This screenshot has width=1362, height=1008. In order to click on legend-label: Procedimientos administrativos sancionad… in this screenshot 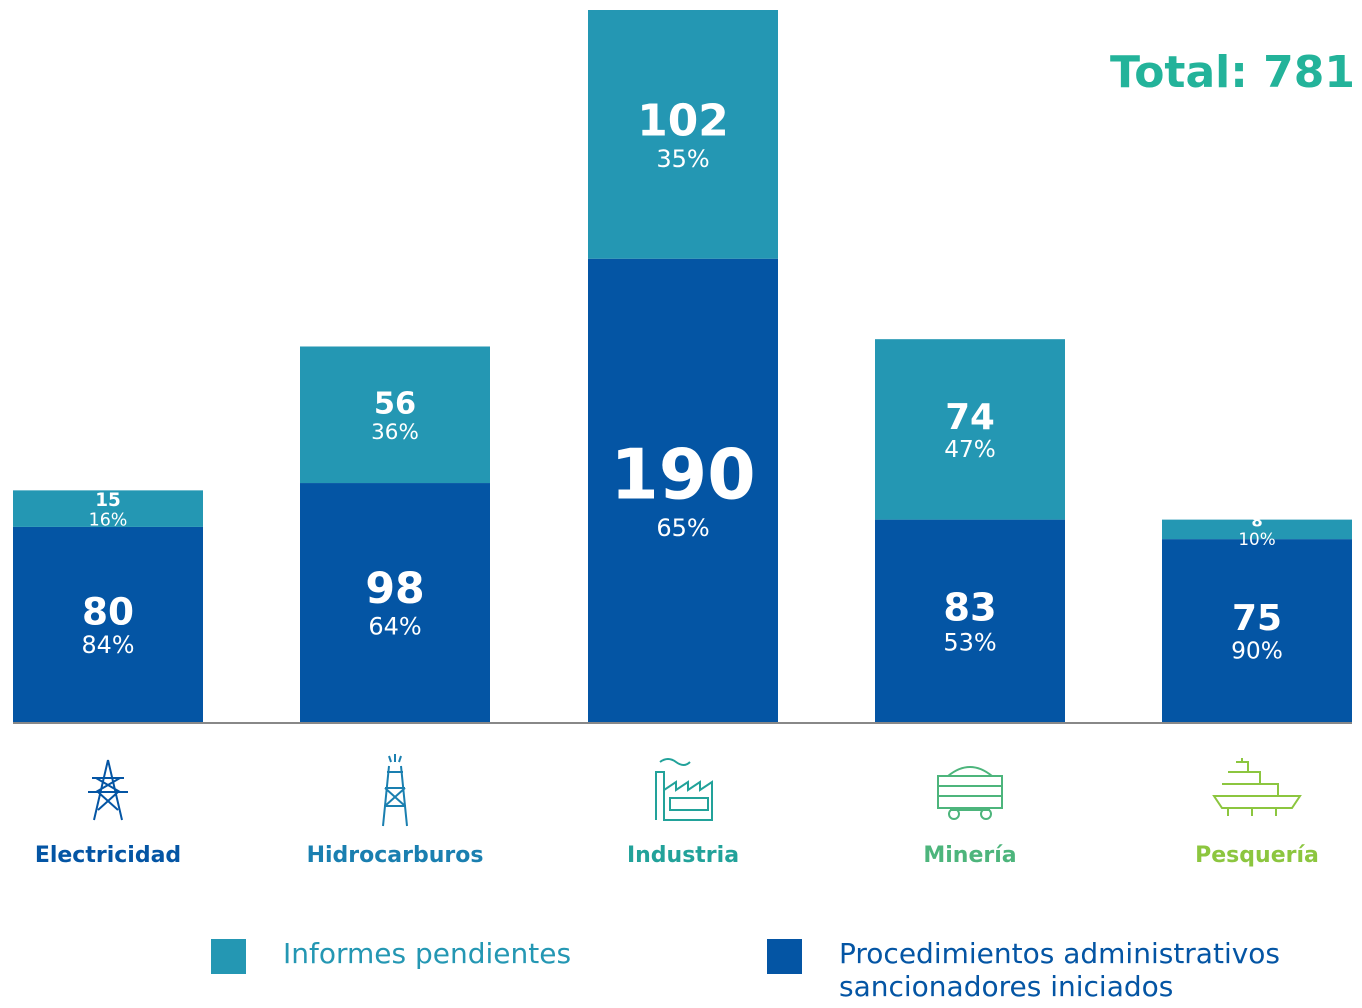, I will do `click(1060, 970)`.